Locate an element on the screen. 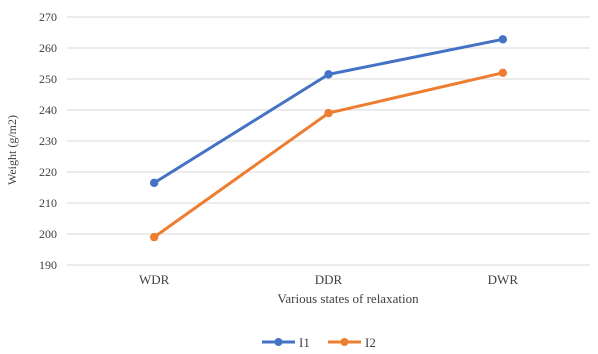  legend-label: I1 is located at coordinates (304, 342).